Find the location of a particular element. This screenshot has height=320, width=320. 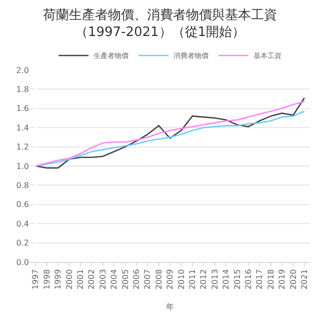

y-tick-label: 0.4 is located at coordinates (22, 223).